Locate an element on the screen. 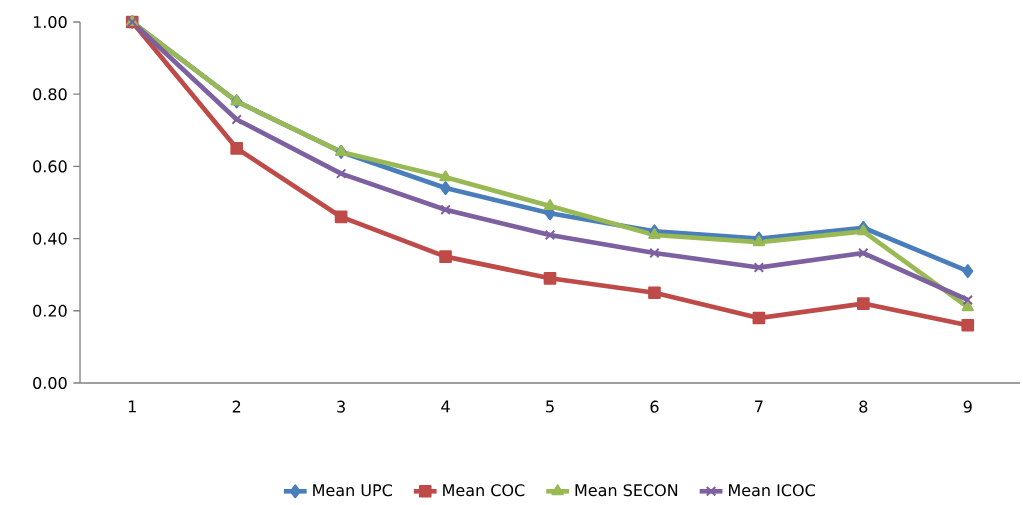 This screenshot has width=1023, height=505. legend-label: Mean ICOC is located at coordinates (772, 490).